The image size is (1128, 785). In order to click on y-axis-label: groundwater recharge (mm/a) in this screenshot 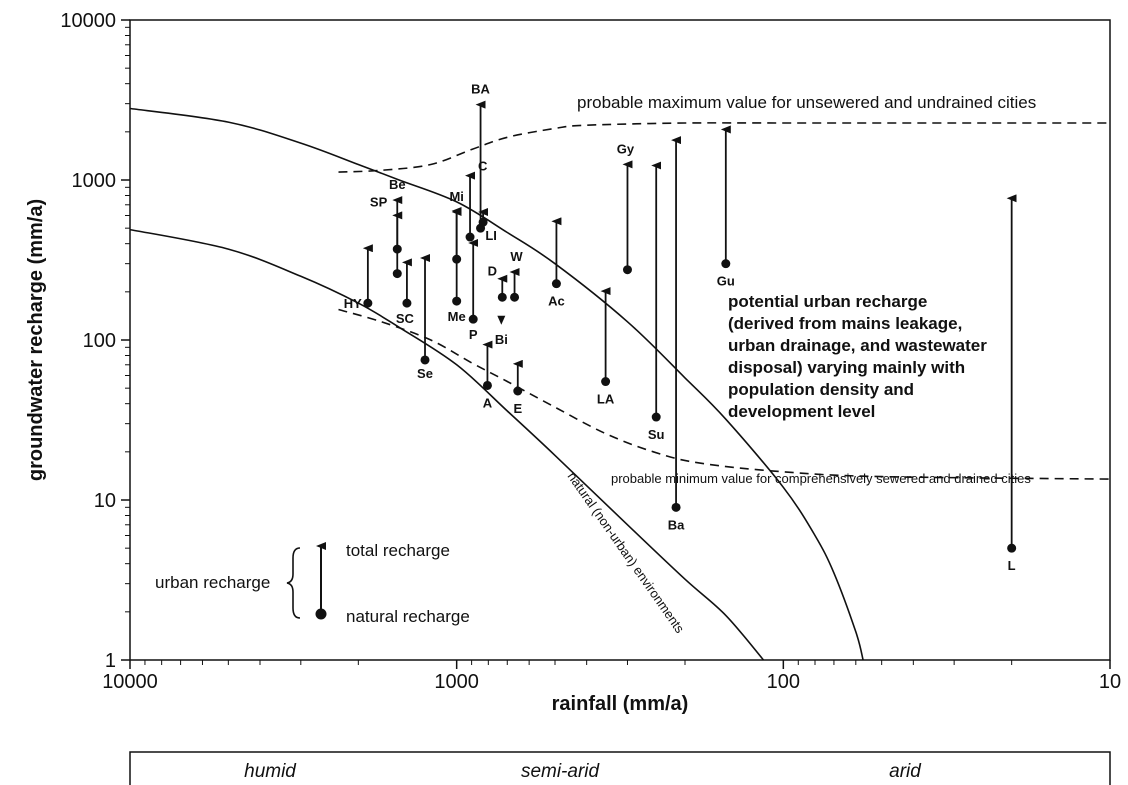, I will do `click(36, 340)`.